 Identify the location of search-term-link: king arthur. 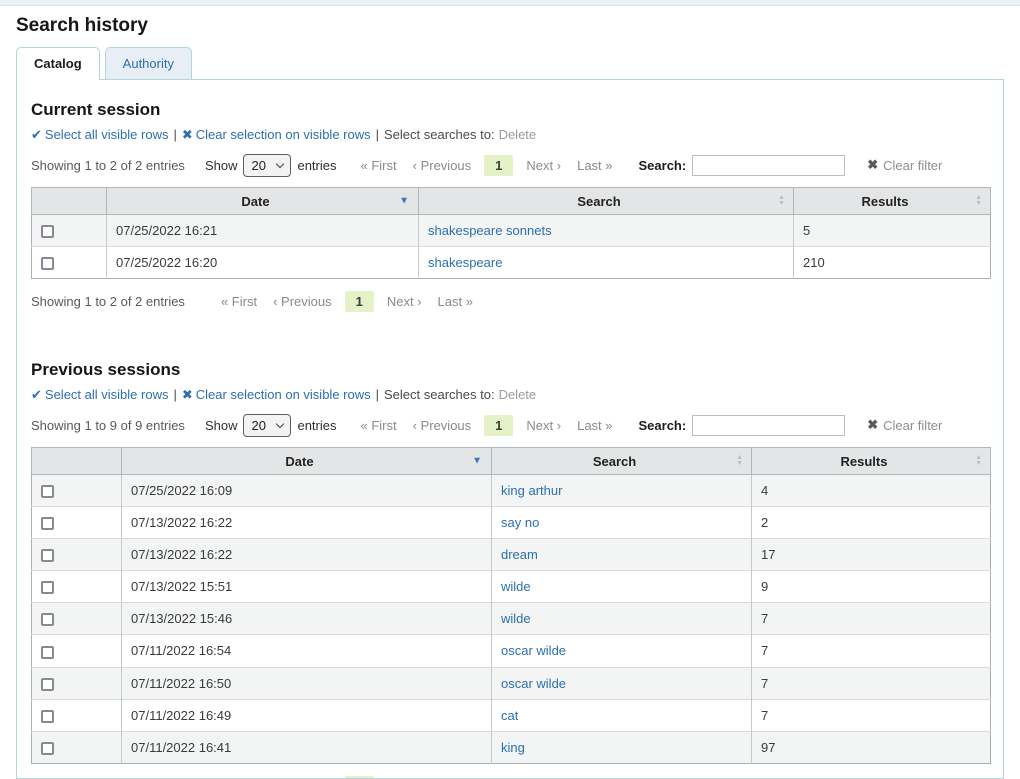
(531, 490).